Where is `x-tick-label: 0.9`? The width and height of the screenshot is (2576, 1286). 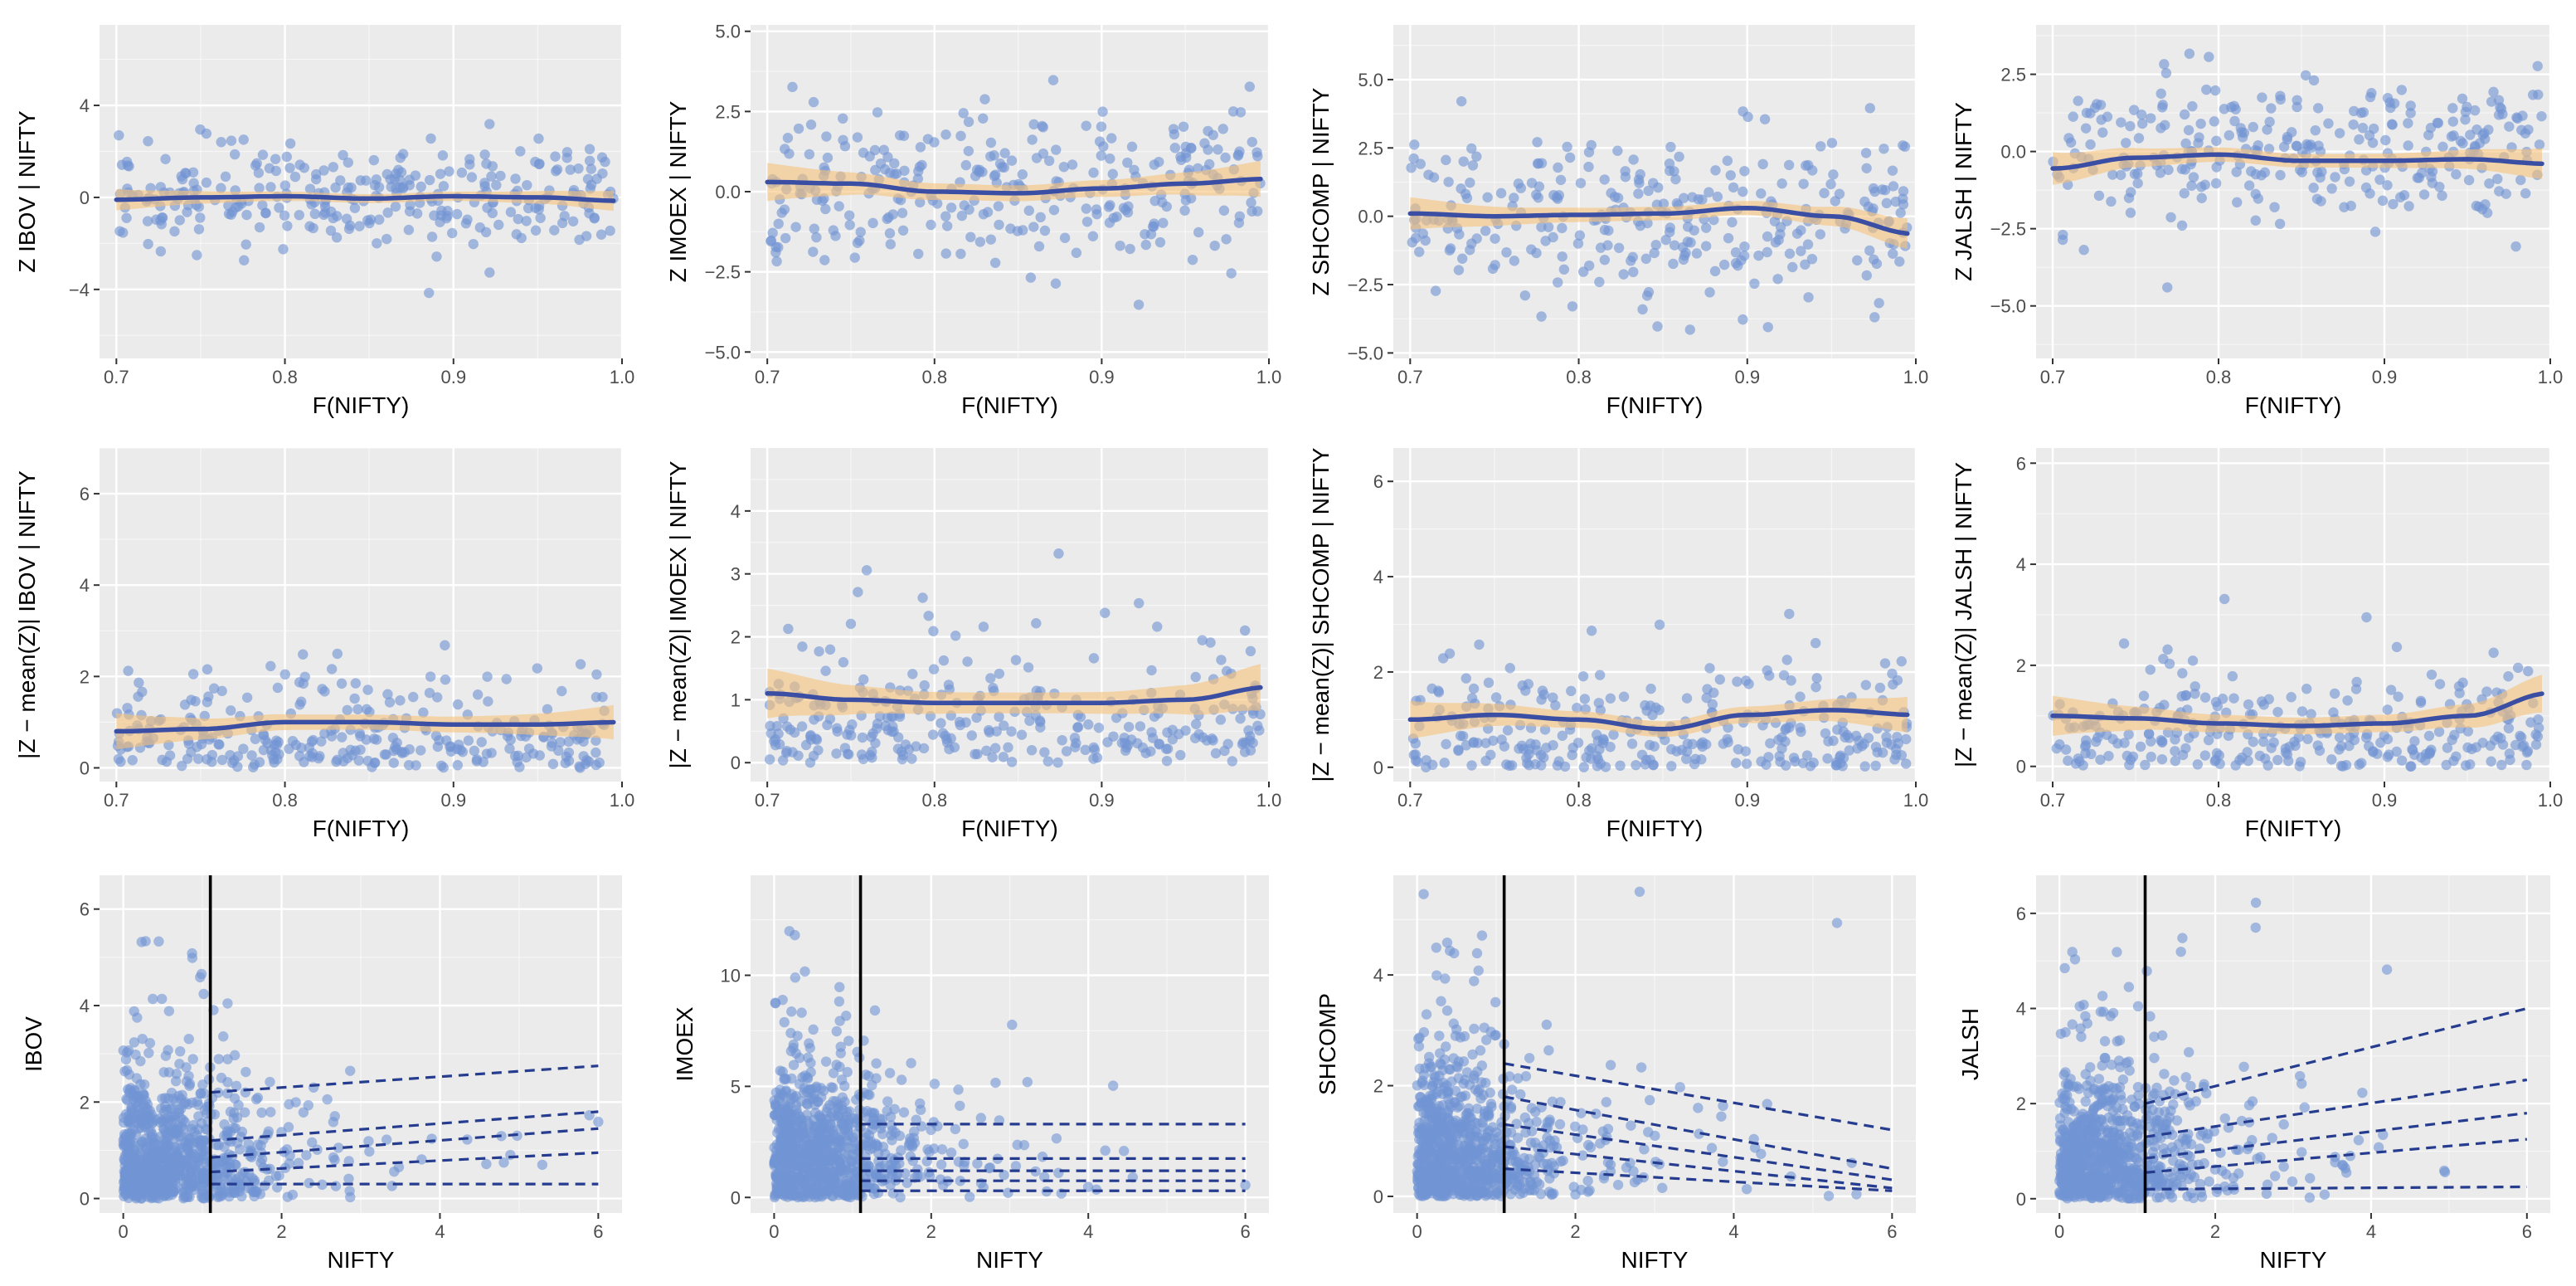
x-tick-label: 0.9 is located at coordinates (2385, 801).